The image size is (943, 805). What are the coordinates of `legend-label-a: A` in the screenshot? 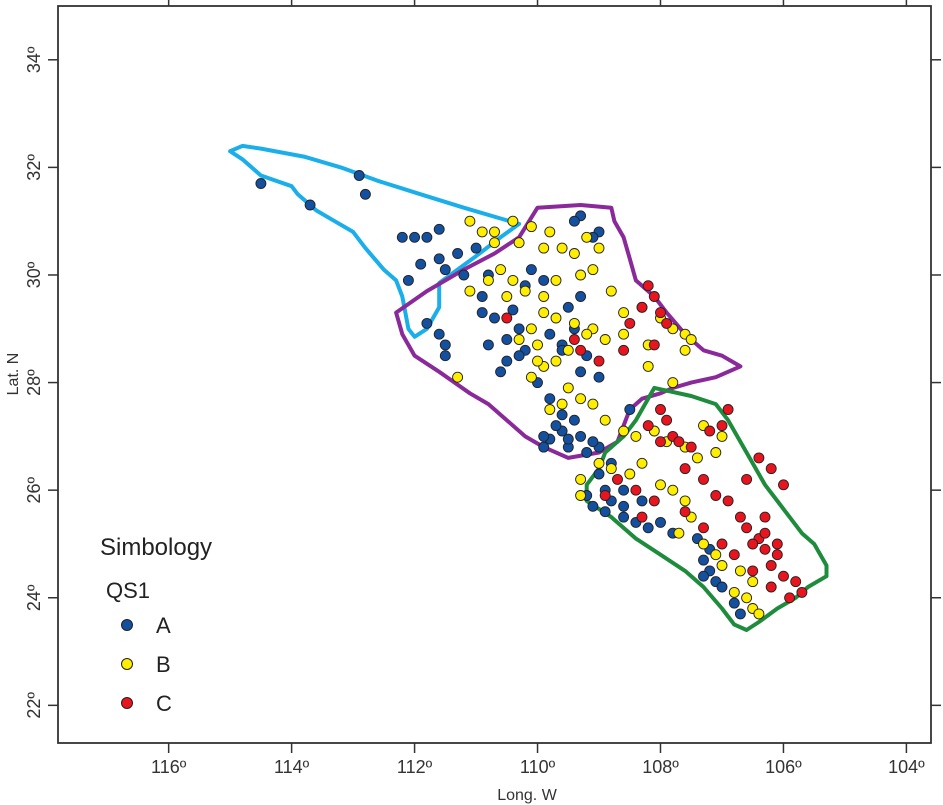 It's located at (163, 625).